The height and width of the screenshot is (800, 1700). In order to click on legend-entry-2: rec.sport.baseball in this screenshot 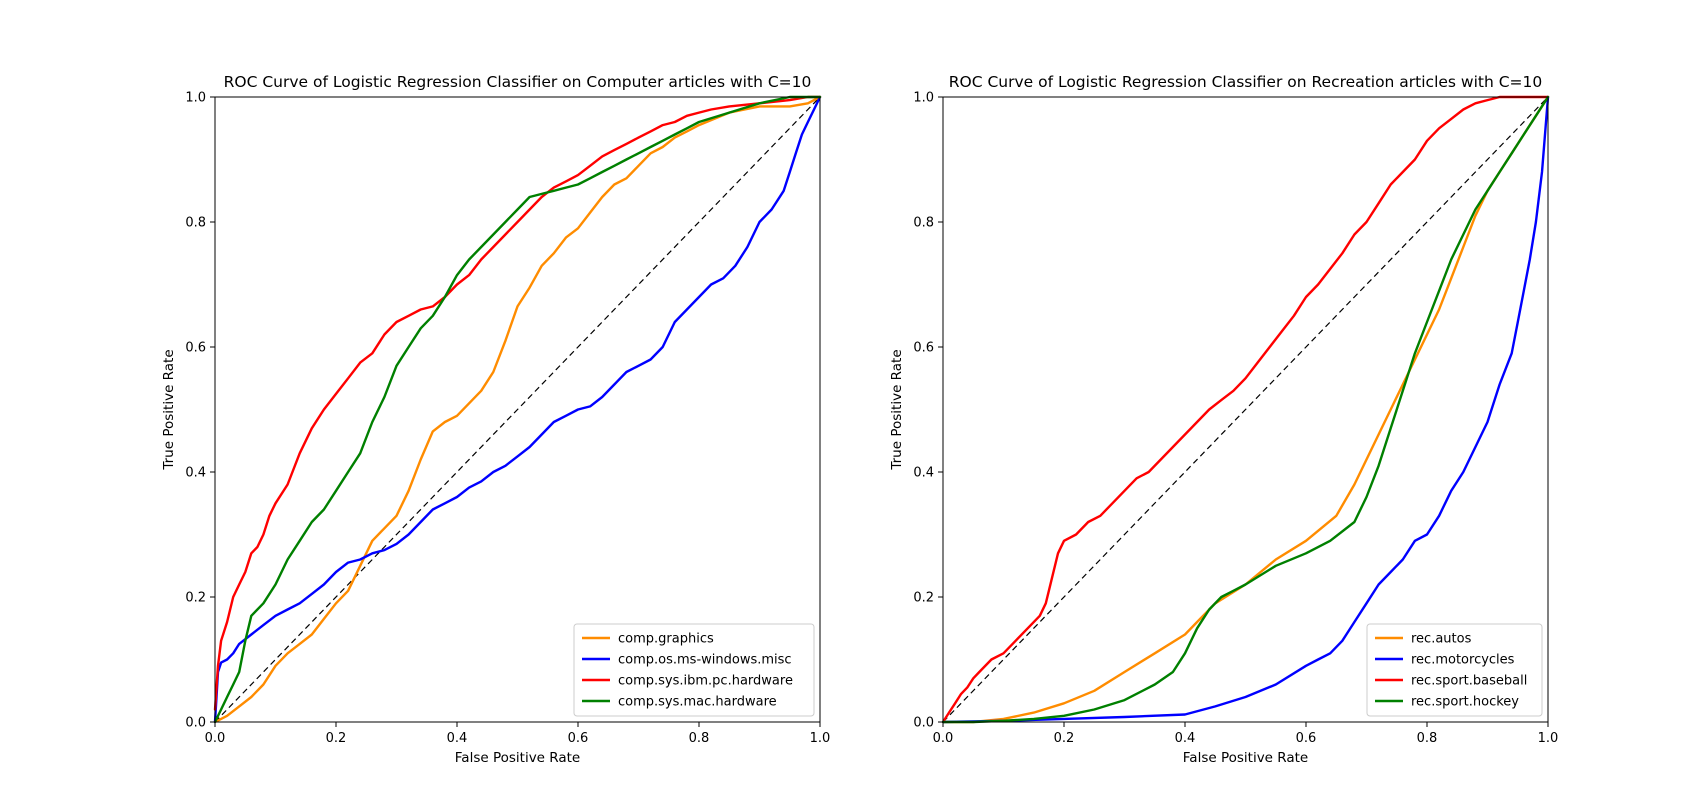, I will do `click(1469, 681)`.